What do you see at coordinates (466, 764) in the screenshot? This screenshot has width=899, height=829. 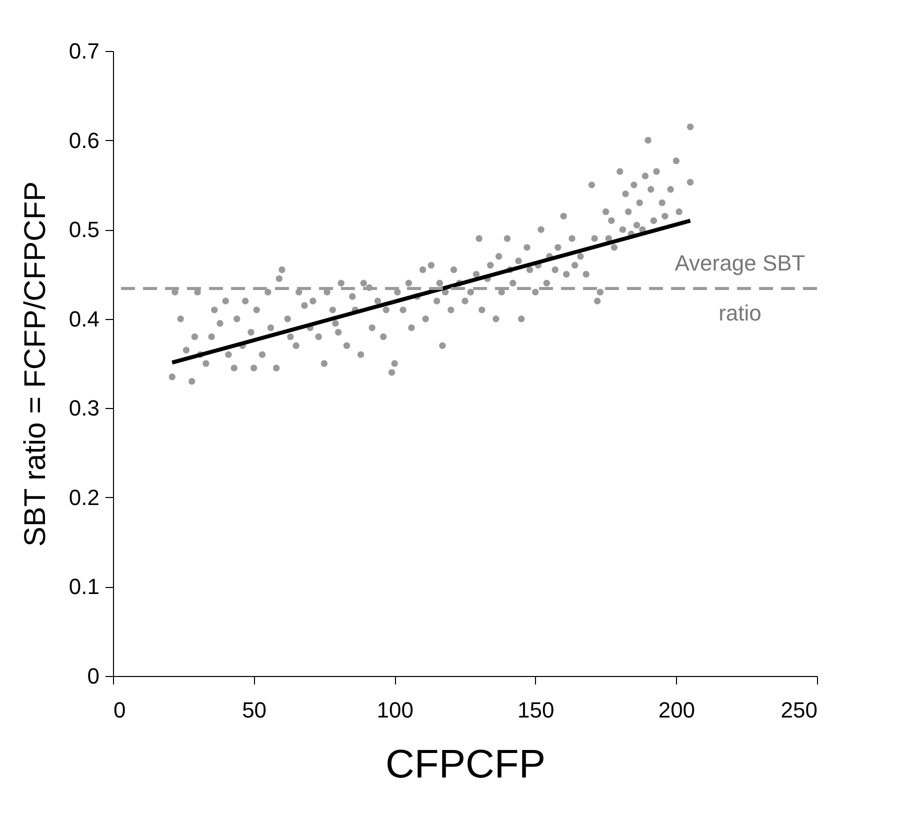 I see `x-axis-title: CFPCFP` at bounding box center [466, 764].